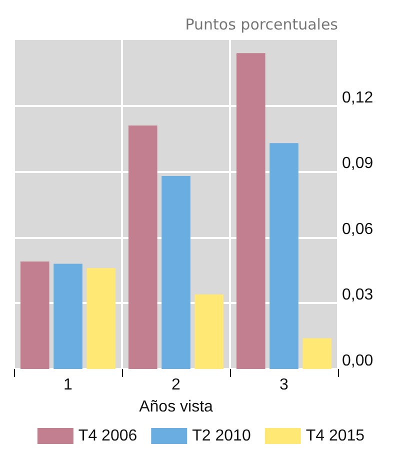 The image size is (402, 459). Describe the element at coordinates (68, 385) in the screenshot. I see `x-tick-label: 1` at that location.